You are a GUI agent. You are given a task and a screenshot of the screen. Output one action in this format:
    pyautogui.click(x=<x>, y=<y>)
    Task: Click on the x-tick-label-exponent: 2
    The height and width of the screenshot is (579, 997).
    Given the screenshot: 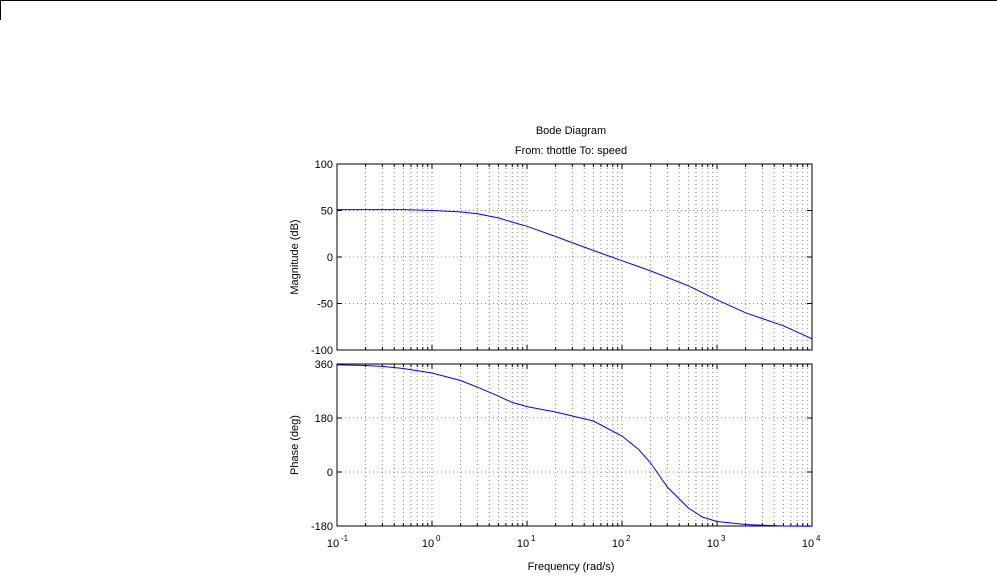 What is the action you would take?
    pyautogui.click(x=628, y=538)
    